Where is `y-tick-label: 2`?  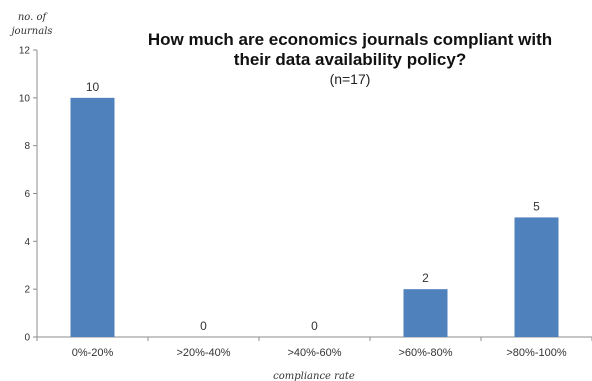 y-tick-label: 2 is located at coordinates (27, 290).